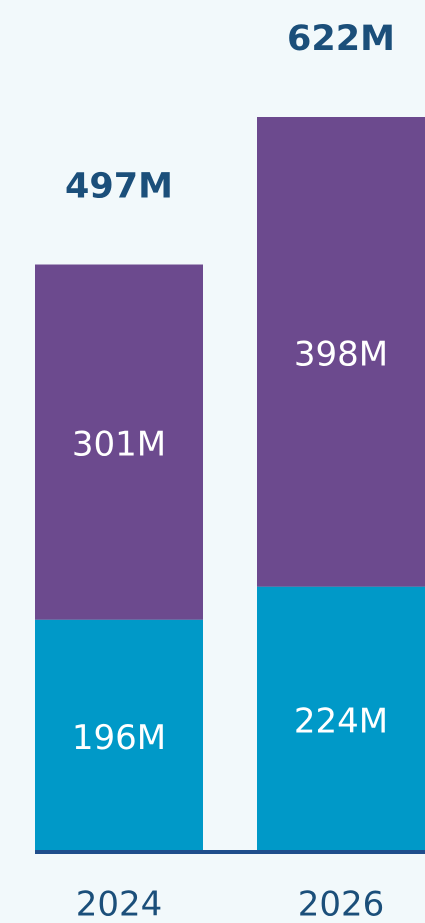  What do you see at coordinates (119, 738) in the screenshot?
I see `segment-label: 196M` at bounding box center [119, 738].